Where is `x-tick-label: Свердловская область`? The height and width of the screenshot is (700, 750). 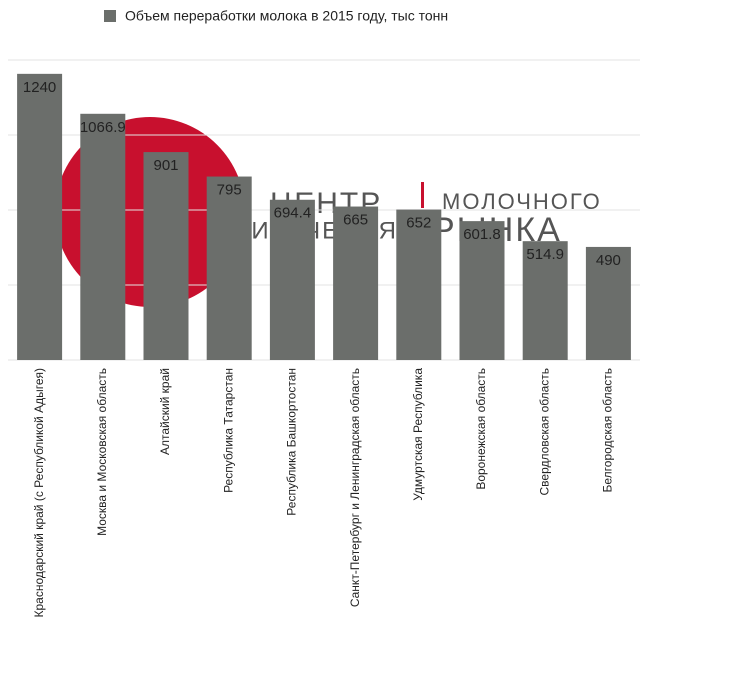 x-tick-label: Свердловская область is located at coordinates (544, 431).